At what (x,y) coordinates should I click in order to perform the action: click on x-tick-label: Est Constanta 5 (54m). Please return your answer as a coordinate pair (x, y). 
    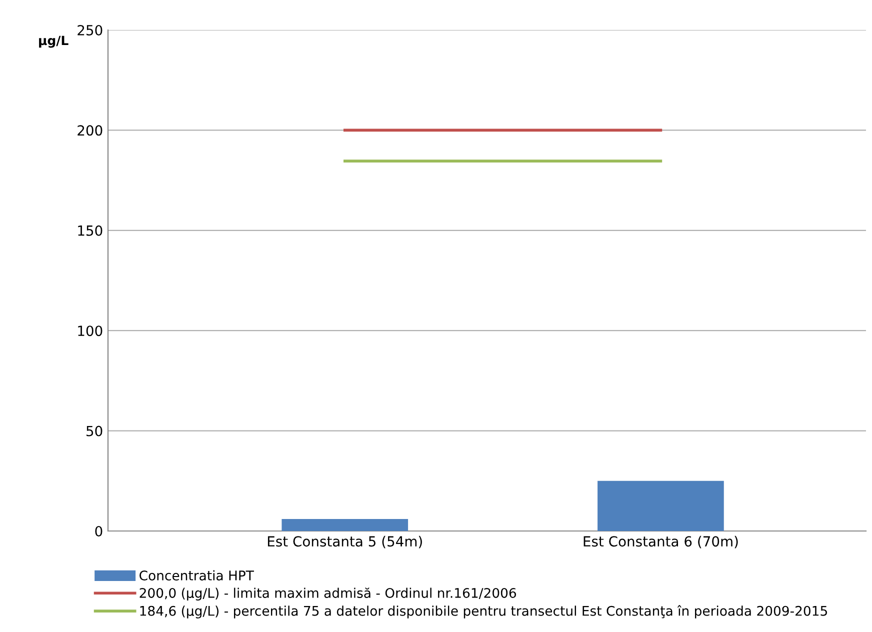
    Looking at the image, I should click on (345, 542).